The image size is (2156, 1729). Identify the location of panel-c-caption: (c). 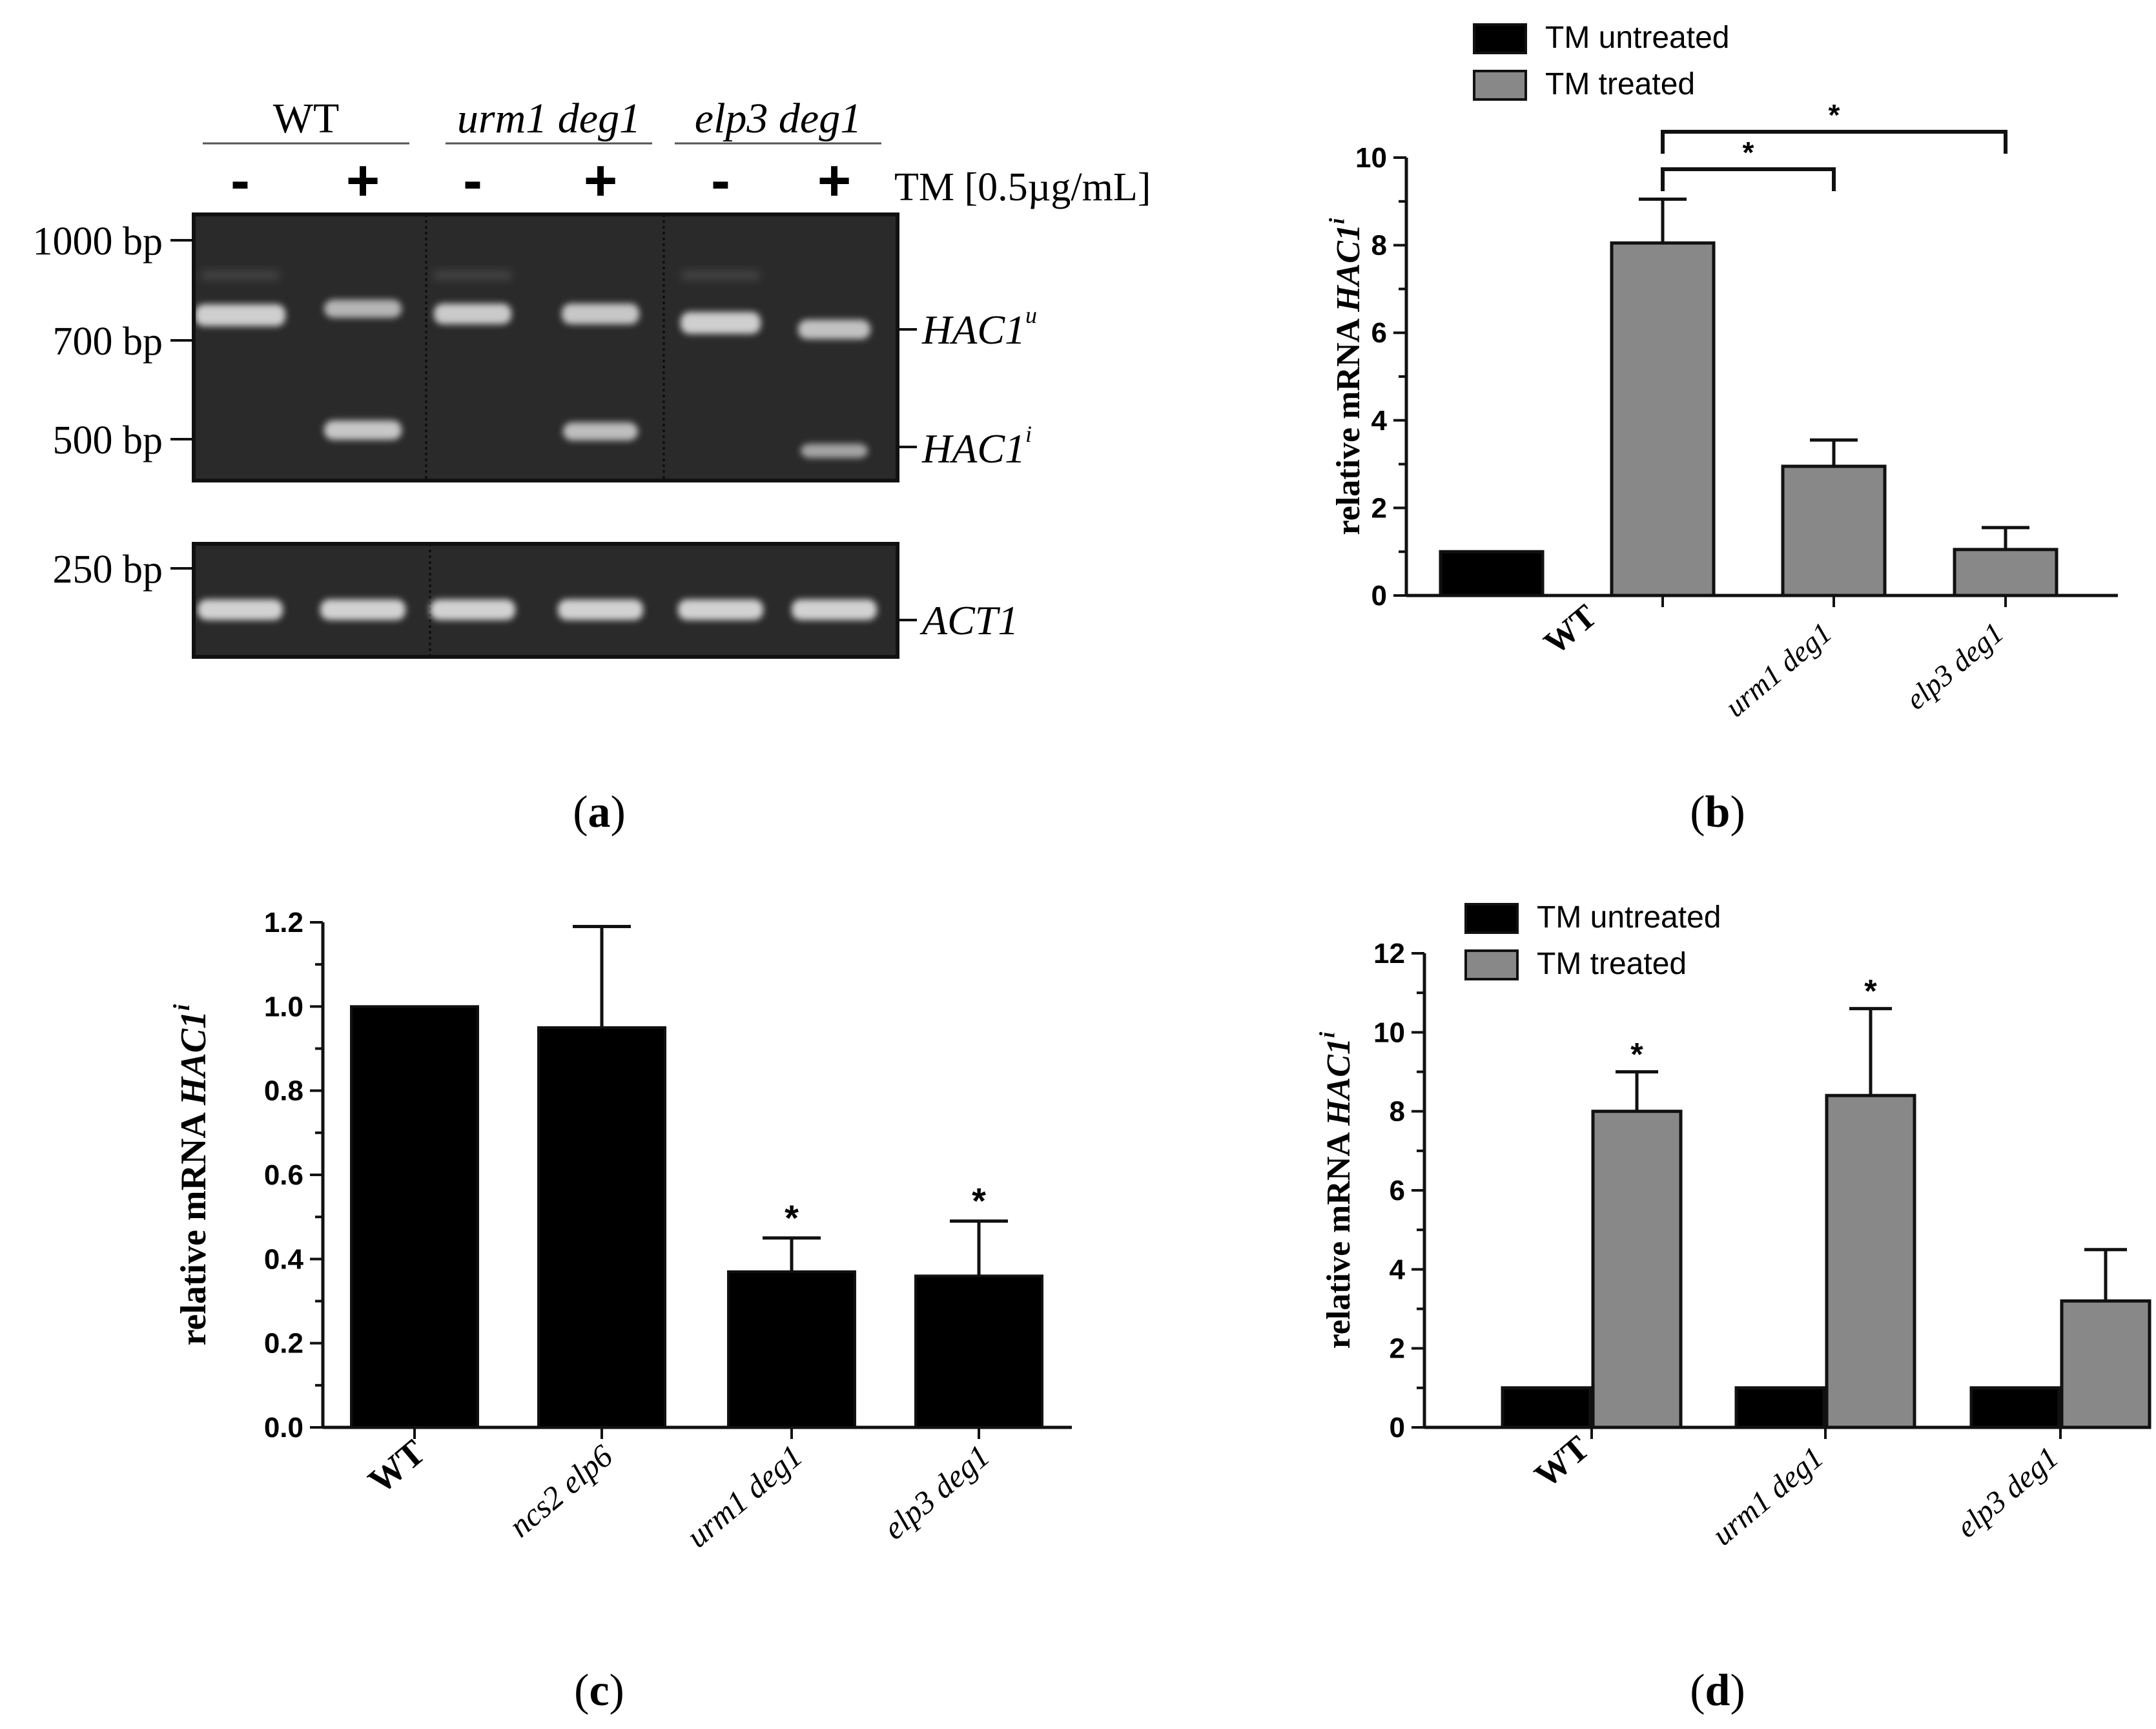
(599, 1691).